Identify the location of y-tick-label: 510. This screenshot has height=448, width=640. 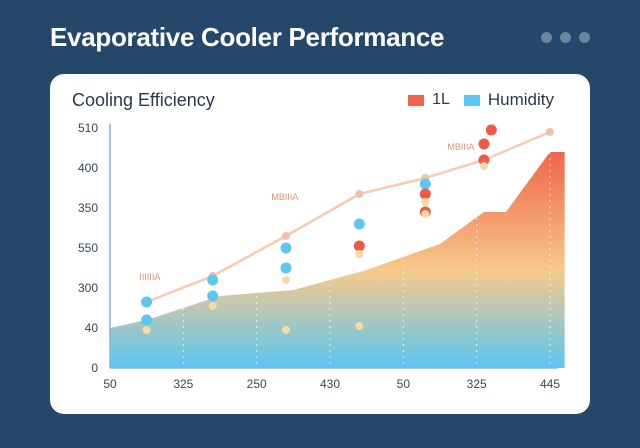
(88, 128).